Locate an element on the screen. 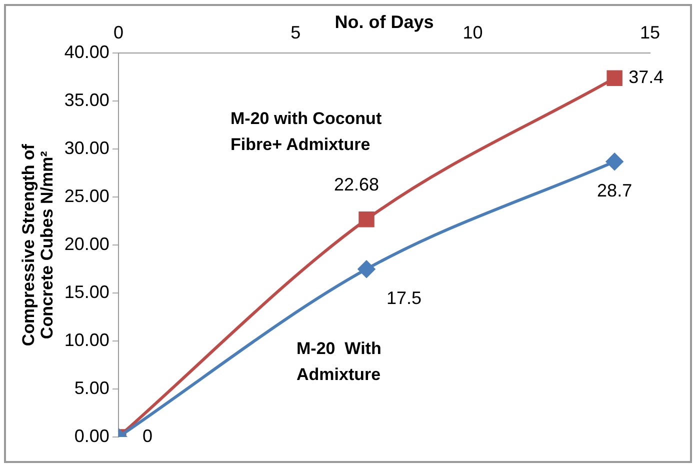  data-label: 22.68 is located at coordinates (357, 184).